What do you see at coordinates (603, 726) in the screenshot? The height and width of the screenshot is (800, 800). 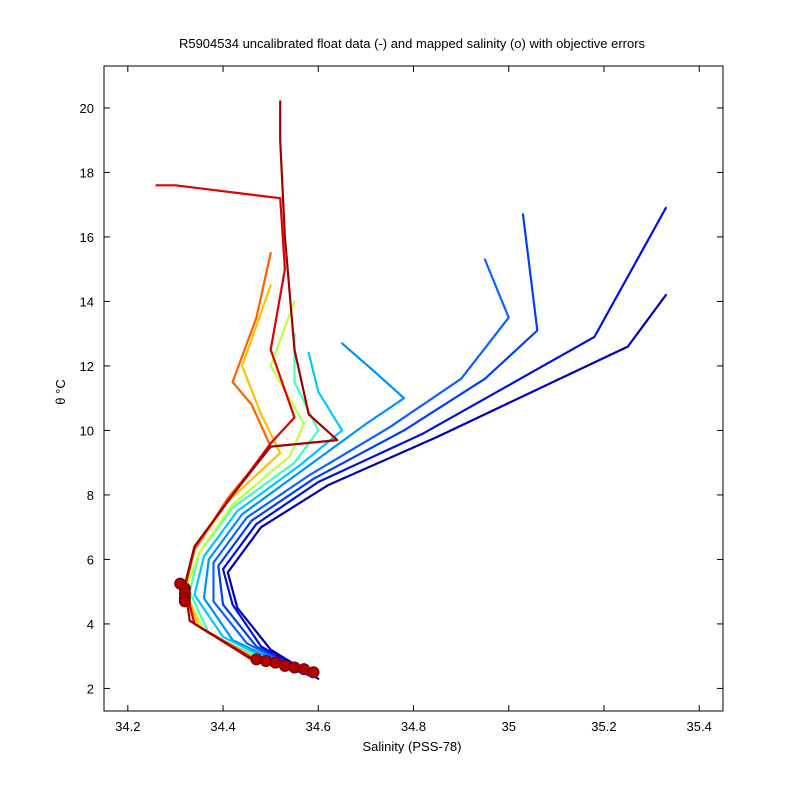 I see `x-tick-label-5: 35.2` at bounding box center [603, 726].